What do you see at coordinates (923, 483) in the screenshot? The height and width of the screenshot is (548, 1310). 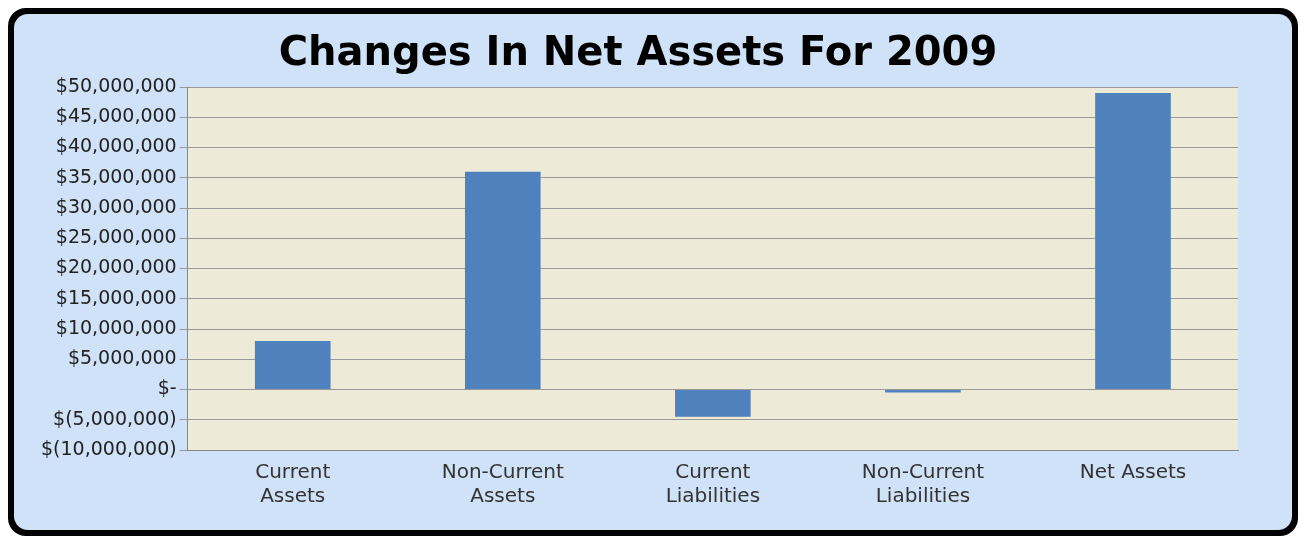 I see `x-tick-label: Non-Current Liabilities` at bounding box center [923, 483].